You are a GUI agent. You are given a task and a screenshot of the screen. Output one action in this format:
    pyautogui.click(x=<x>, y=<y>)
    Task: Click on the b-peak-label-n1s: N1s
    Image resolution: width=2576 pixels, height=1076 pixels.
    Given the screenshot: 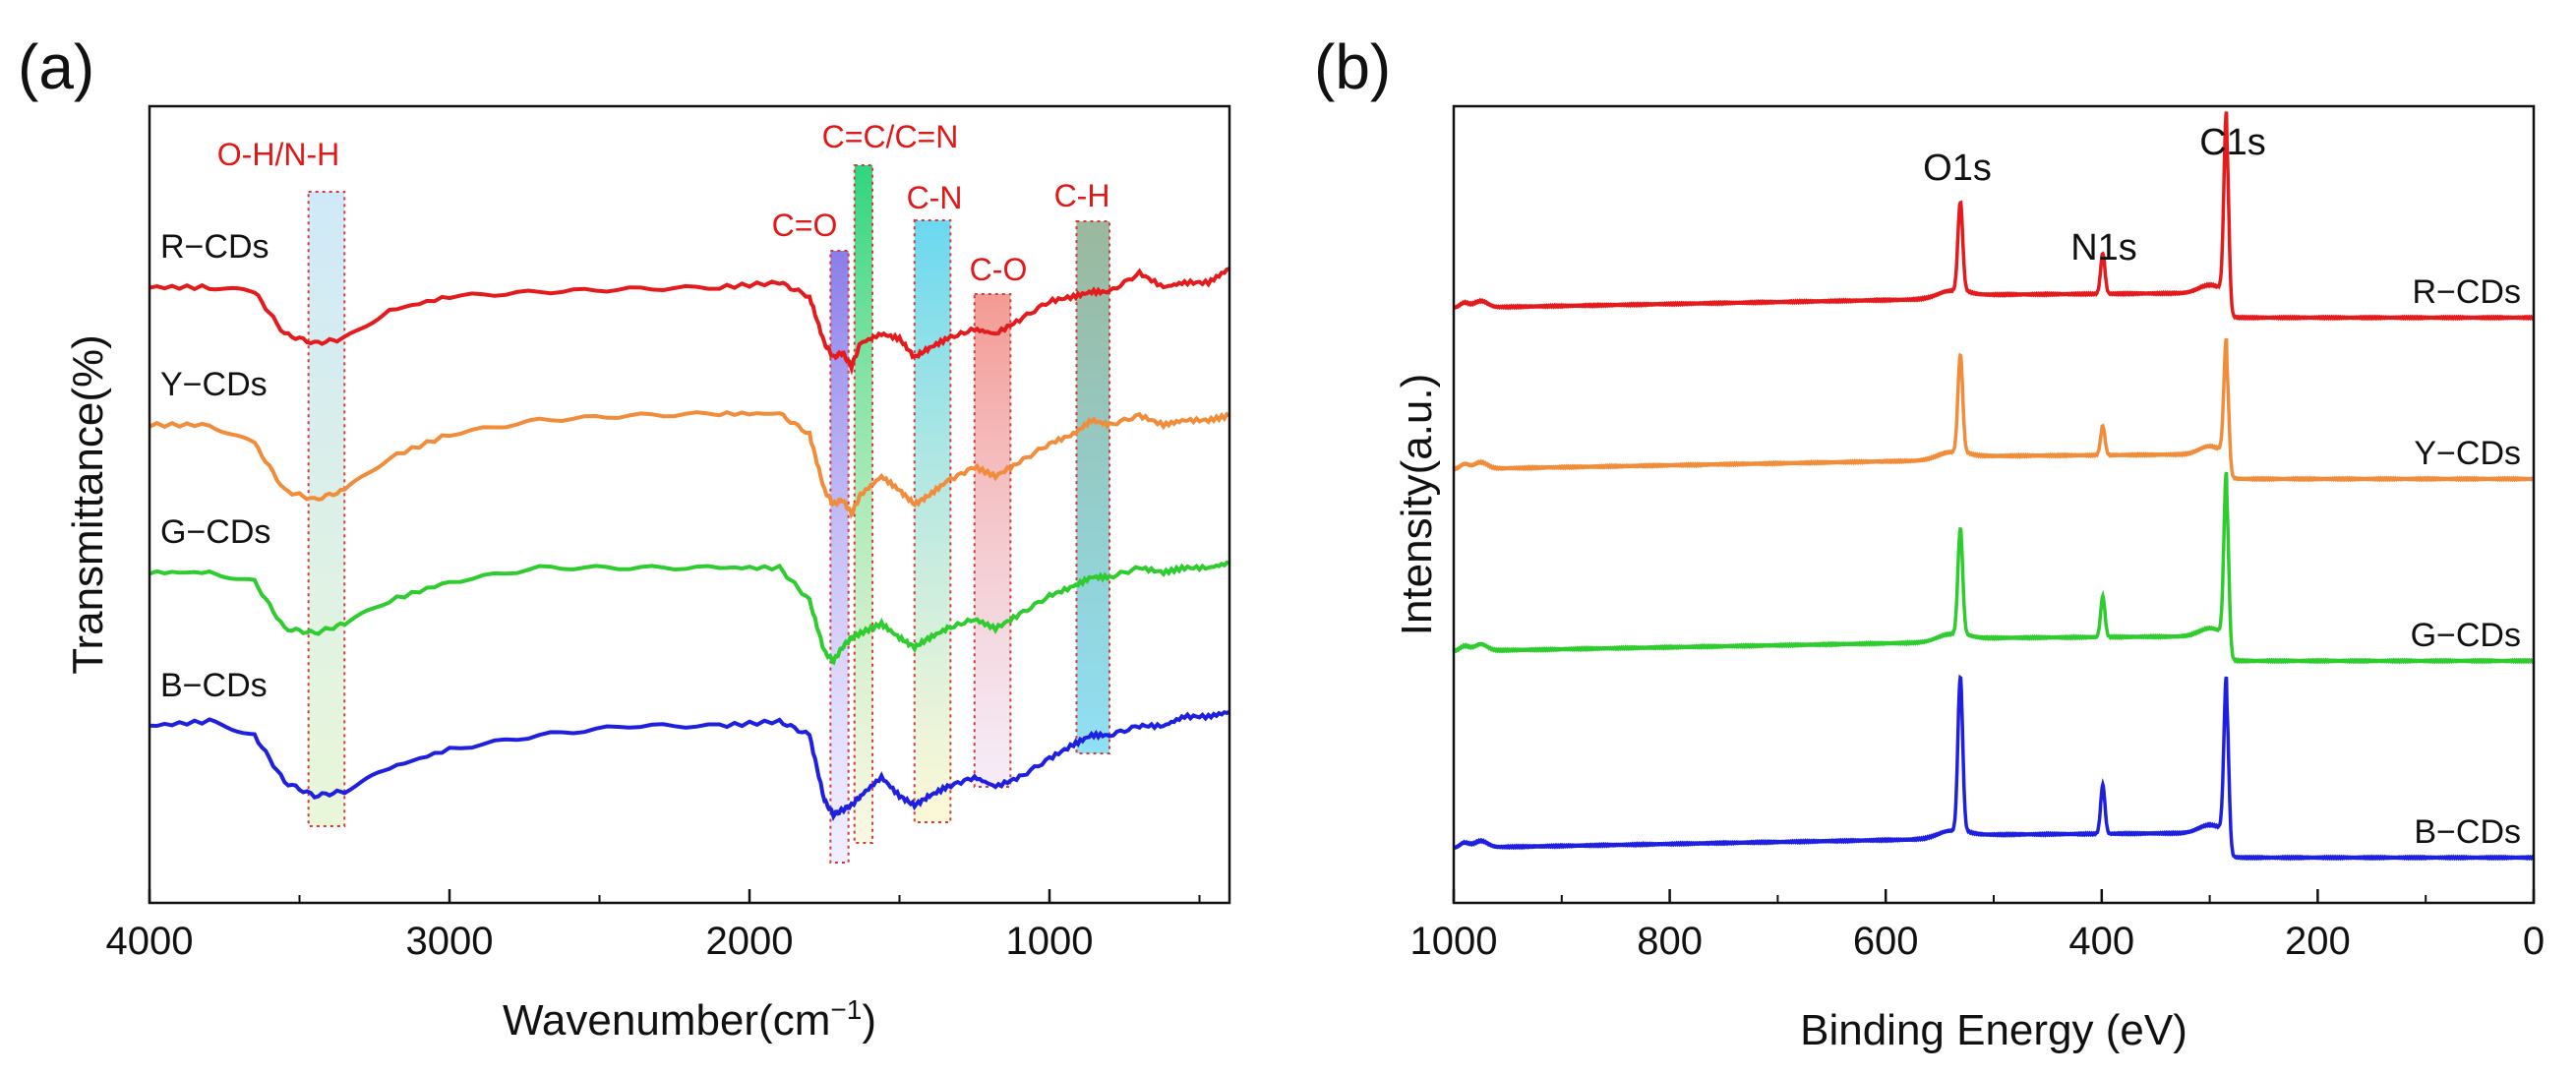 What is the action you would take?
    pyautogui.click(x=2103, y=248)
    